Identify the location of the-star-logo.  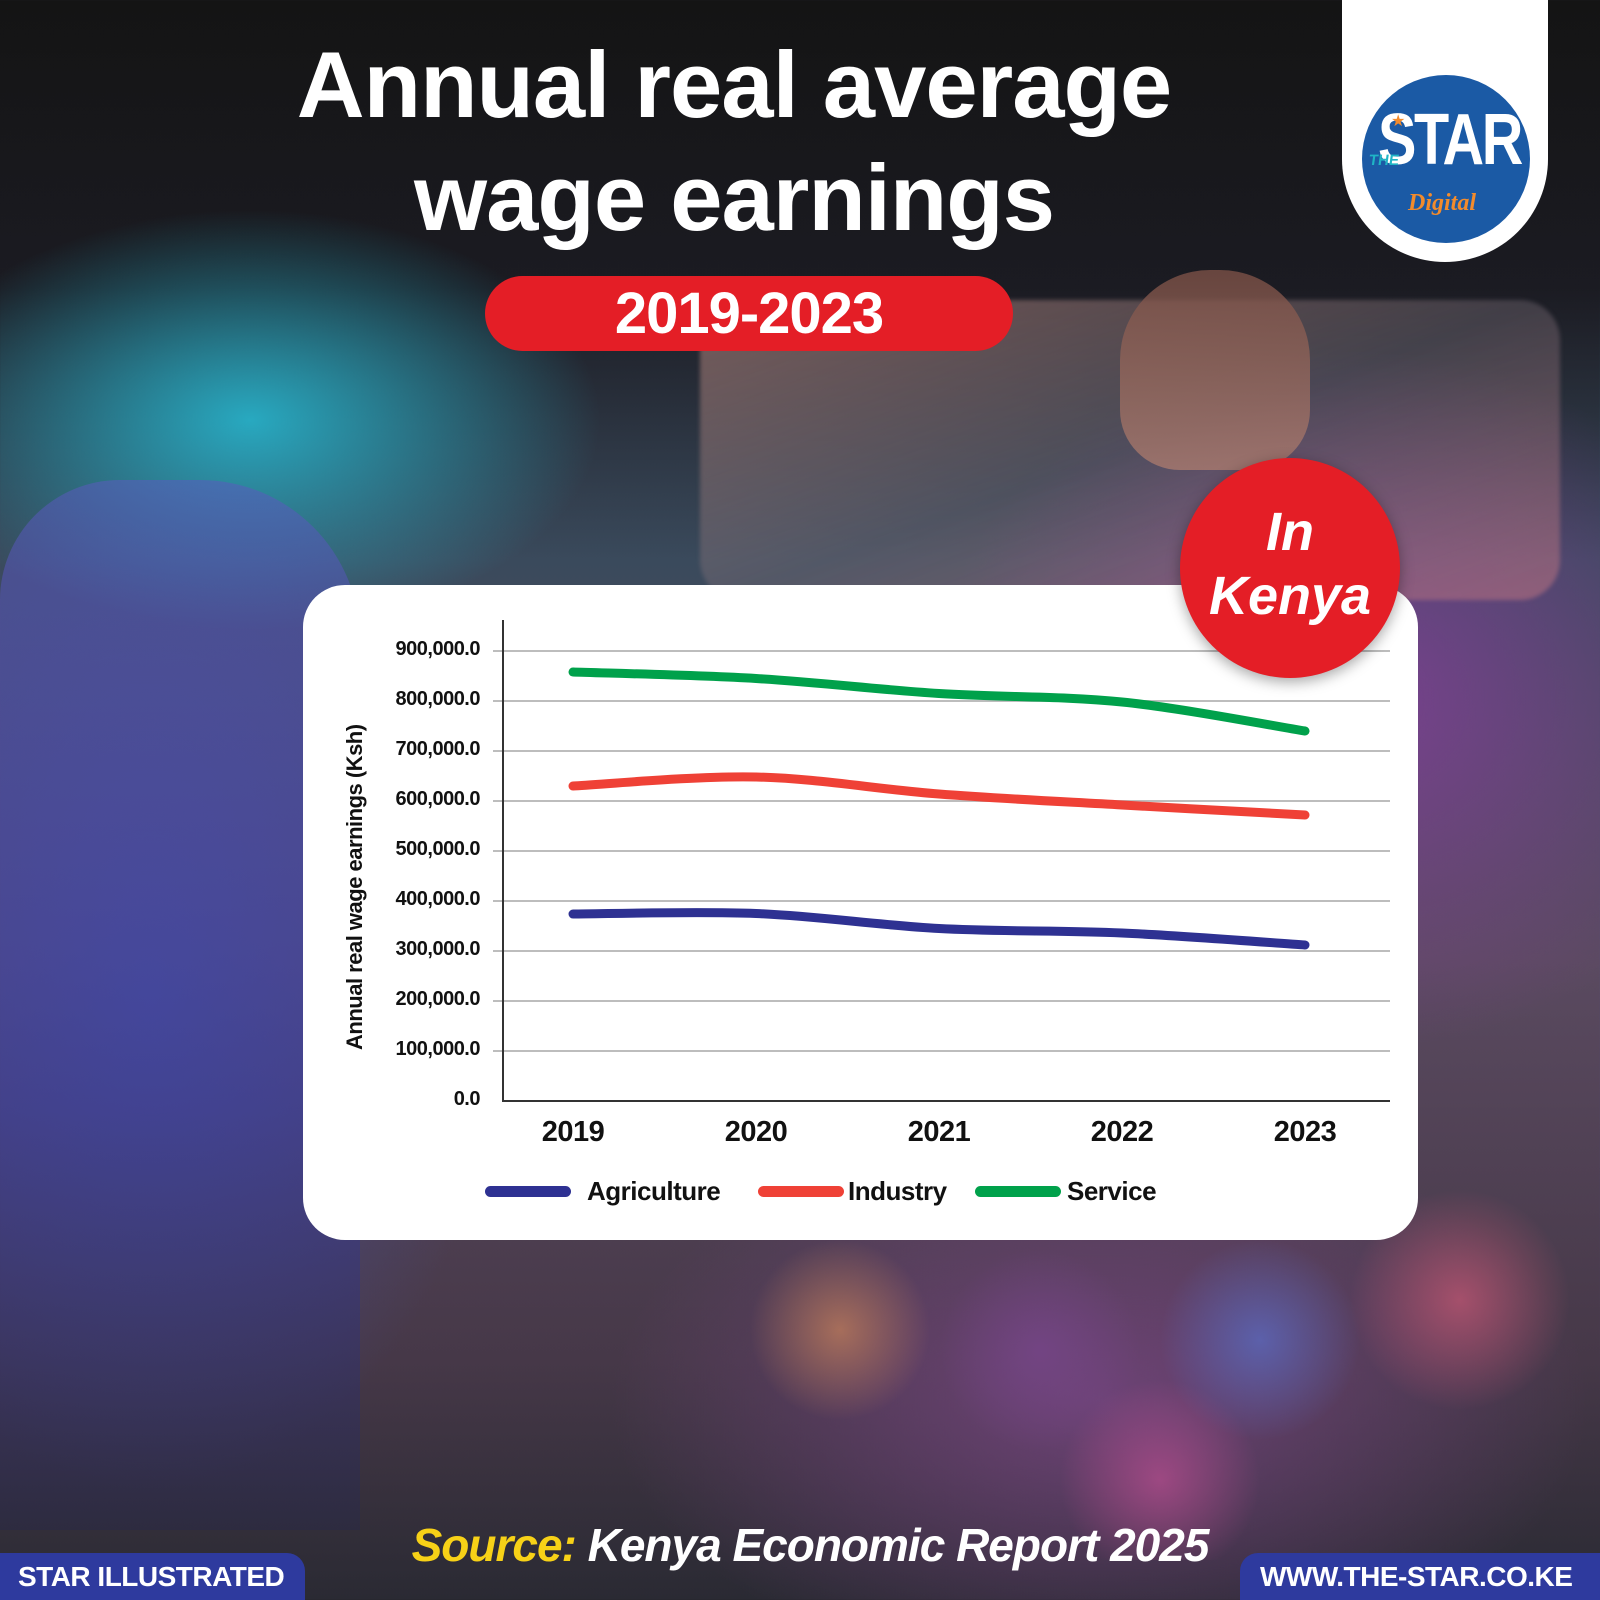
(1446, 159).